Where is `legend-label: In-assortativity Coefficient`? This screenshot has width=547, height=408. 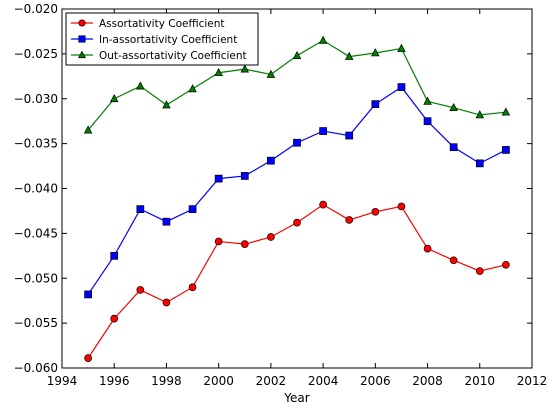 legend-label: In-assortativity Coefficient is located at coordinates (168, 40).